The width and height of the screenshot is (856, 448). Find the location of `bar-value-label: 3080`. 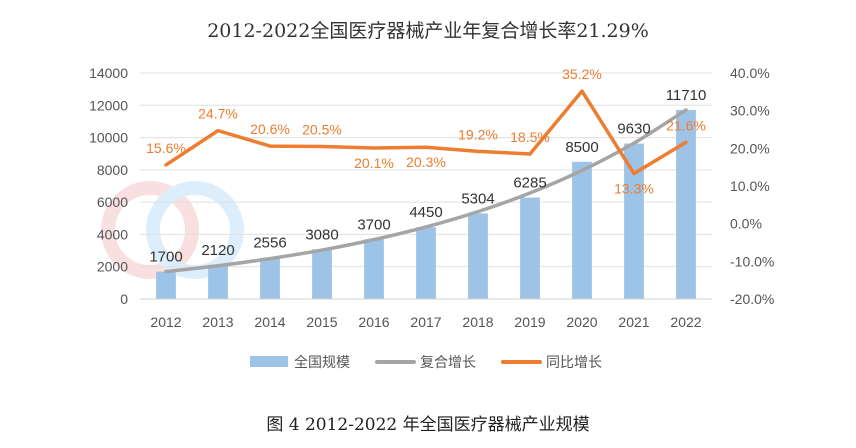

bar-value-label: 3080 is located at coordinates (321, 234).